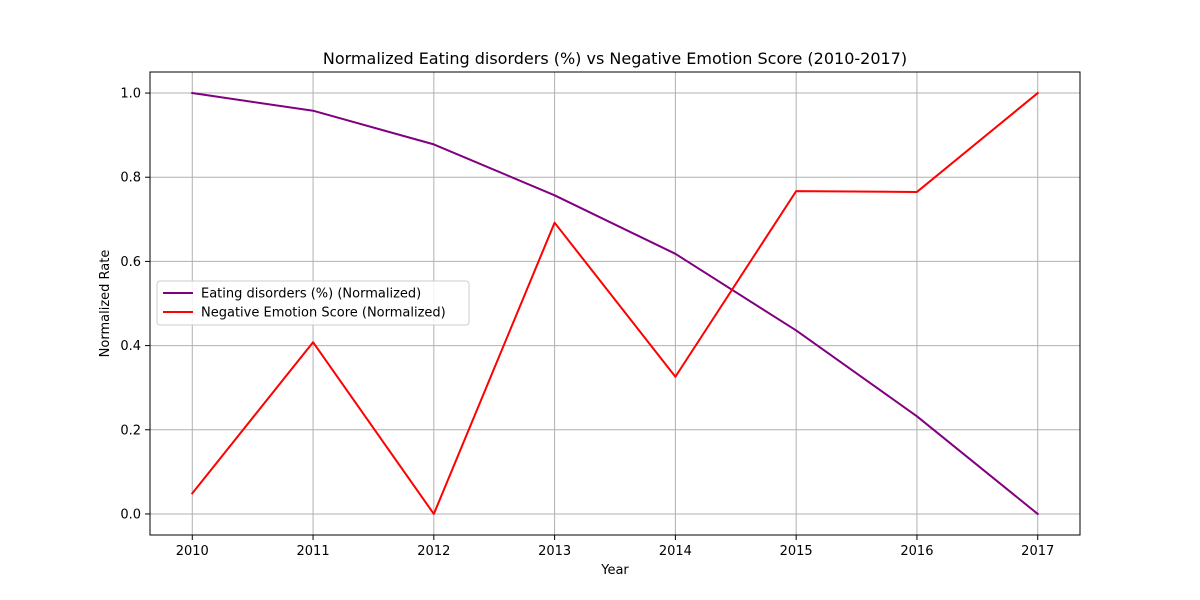 This screenshot has height=600, width=1200. Describe the element at coordinates (130, 94) in the screenshot. I see `y-tick-label: 1.0` at that location.